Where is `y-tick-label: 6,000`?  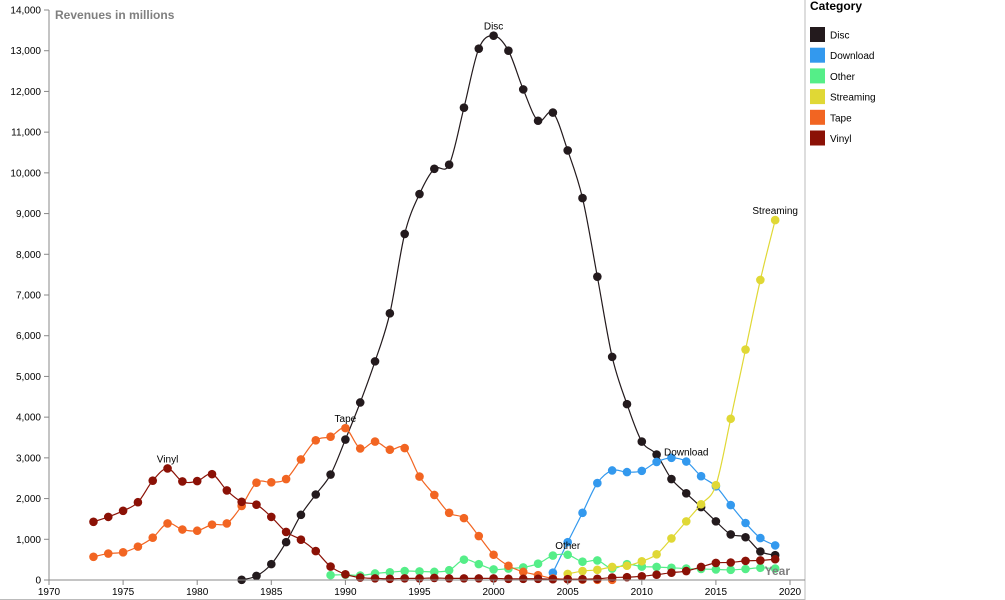 y-tick-label: 6,000 is located at coordinates (28, 336).